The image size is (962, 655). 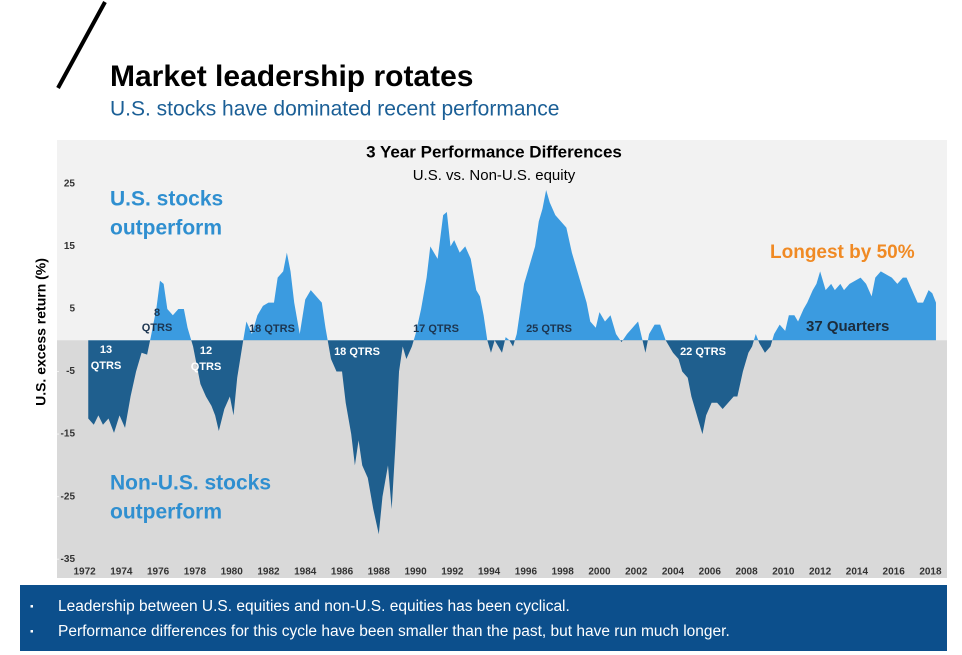 I want to click on chart-subtitle: U.S. vs. Non-U.S. equity, so click(x=494, y=175).